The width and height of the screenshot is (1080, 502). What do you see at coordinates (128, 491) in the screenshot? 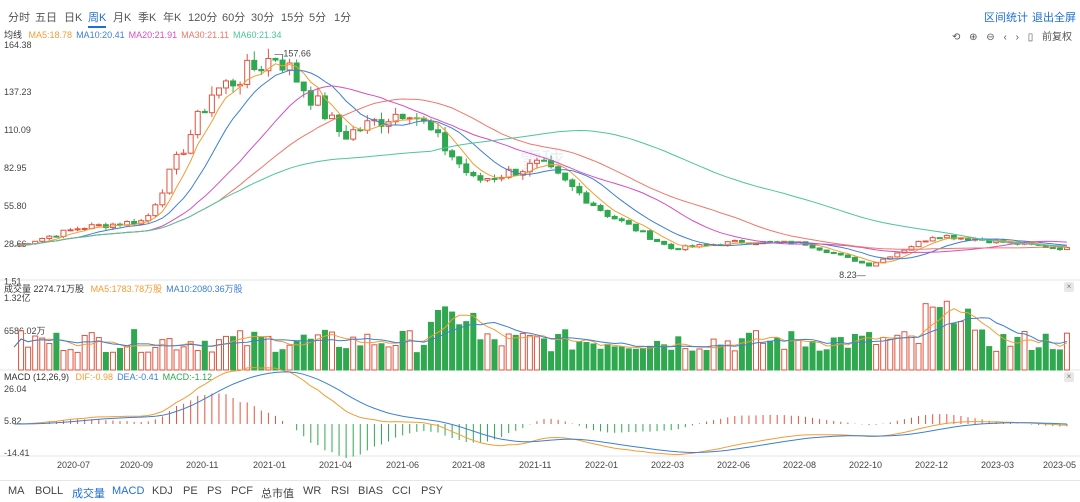
I see `indicator-tab-MACD: MACD` at bounding box center [128, 491].